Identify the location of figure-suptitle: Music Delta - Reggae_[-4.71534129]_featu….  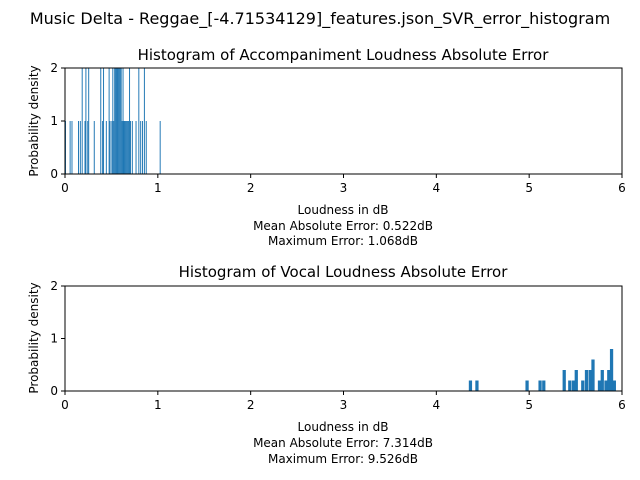
(320, 19).